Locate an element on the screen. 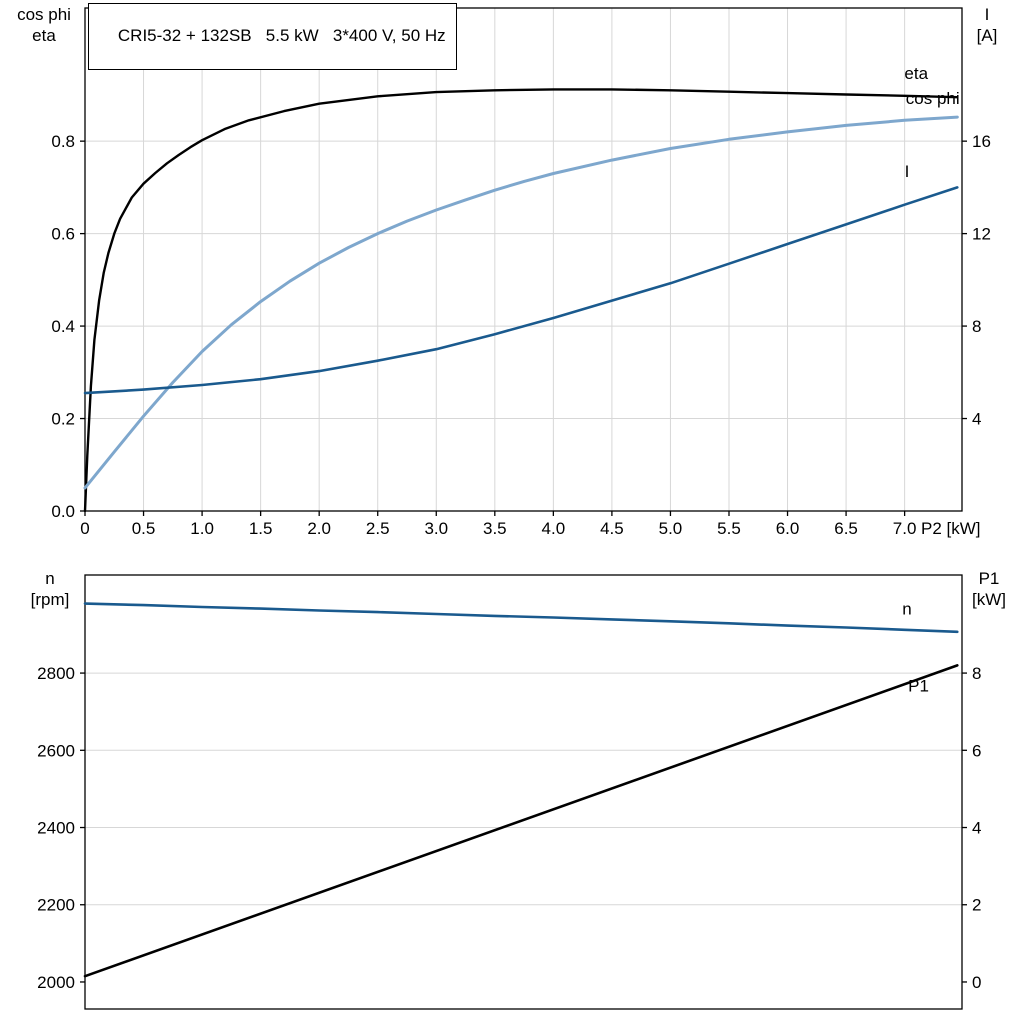 Image resolution: width=1024 pixels, height=1024 pixels. right-tick-label: 0 is located at coordinates (976, 982).